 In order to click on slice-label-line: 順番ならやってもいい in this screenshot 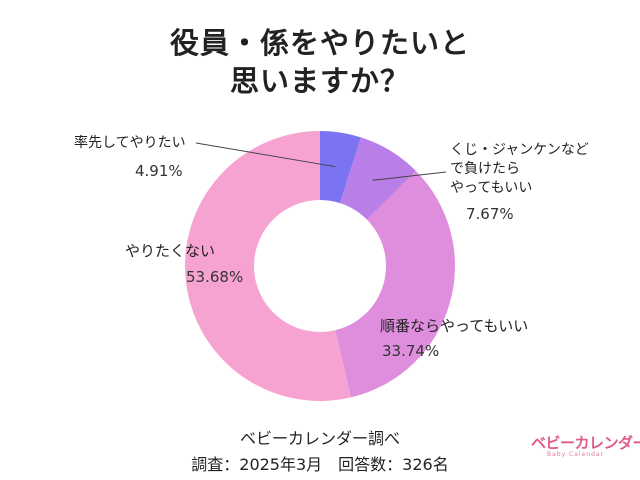, I will do `click(454, 326)`.